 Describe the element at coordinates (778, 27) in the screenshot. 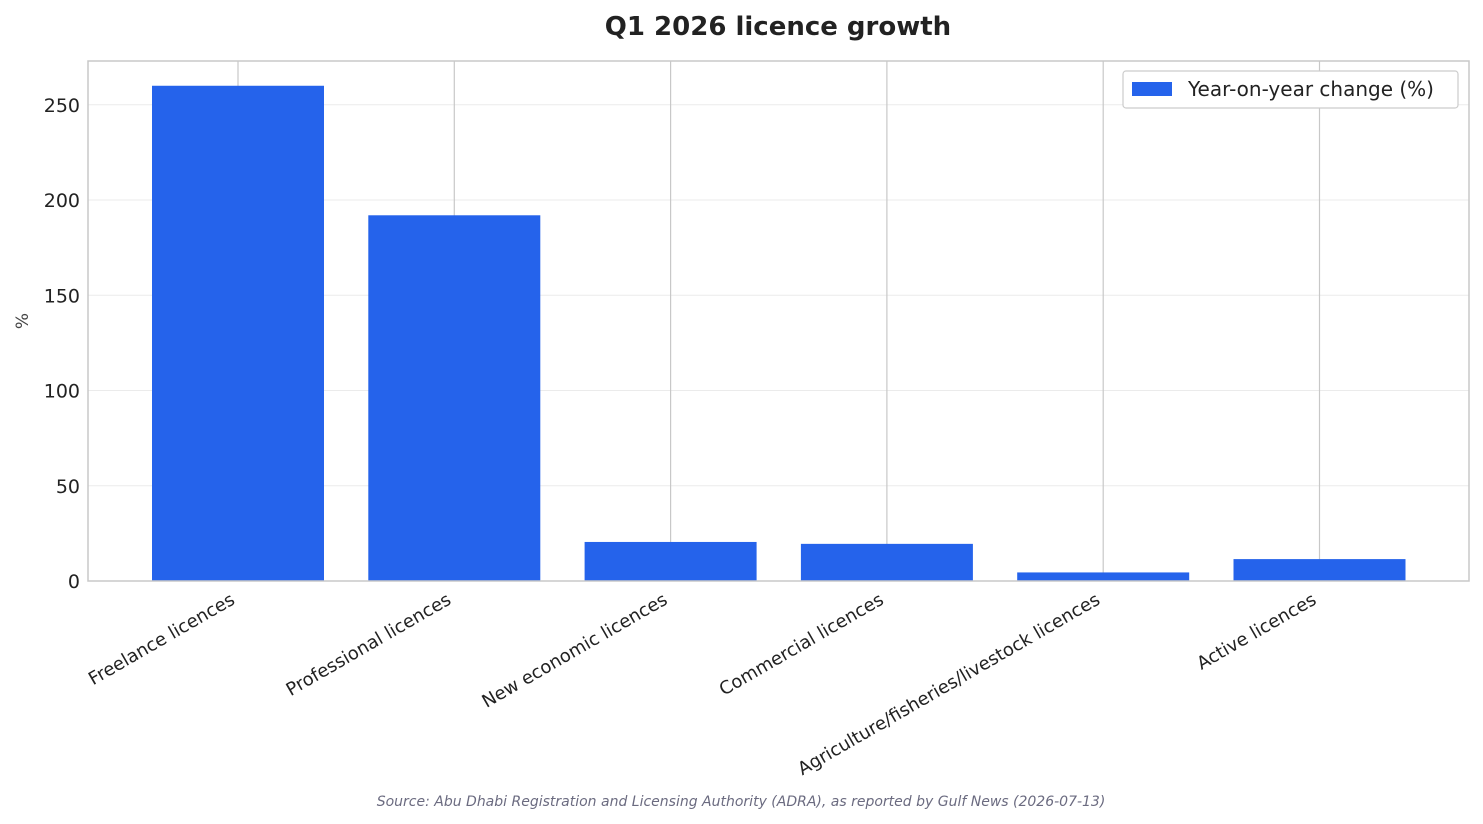

I see `chart-title: Q1 2026 licence growth` at that location.